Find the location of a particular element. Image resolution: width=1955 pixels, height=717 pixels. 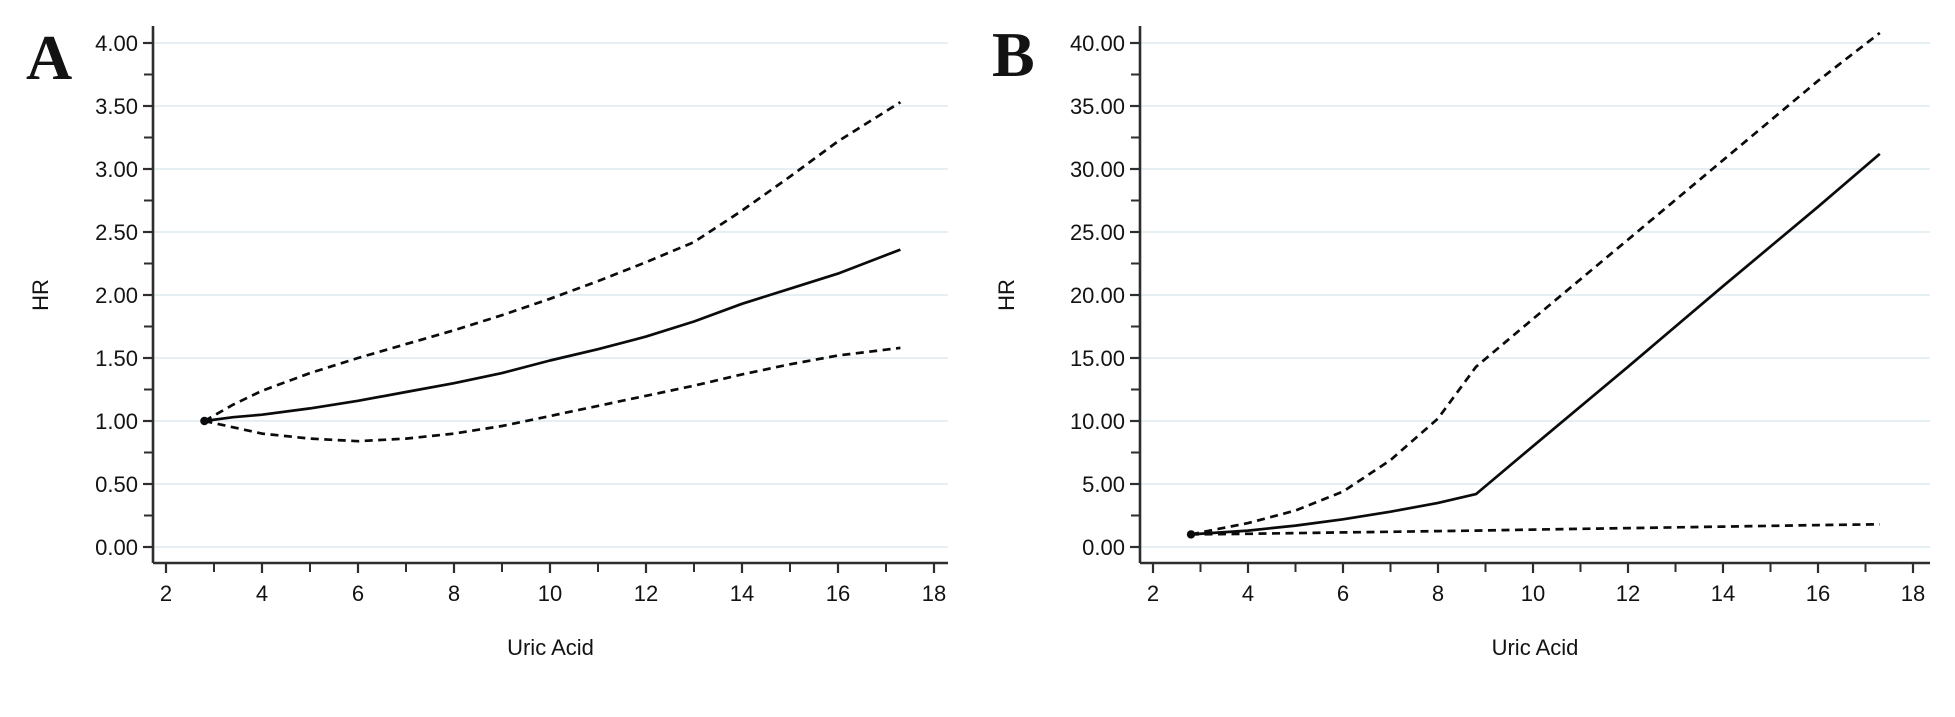

y-tick-label: 35.00 is located at coordinates (1097, 106).